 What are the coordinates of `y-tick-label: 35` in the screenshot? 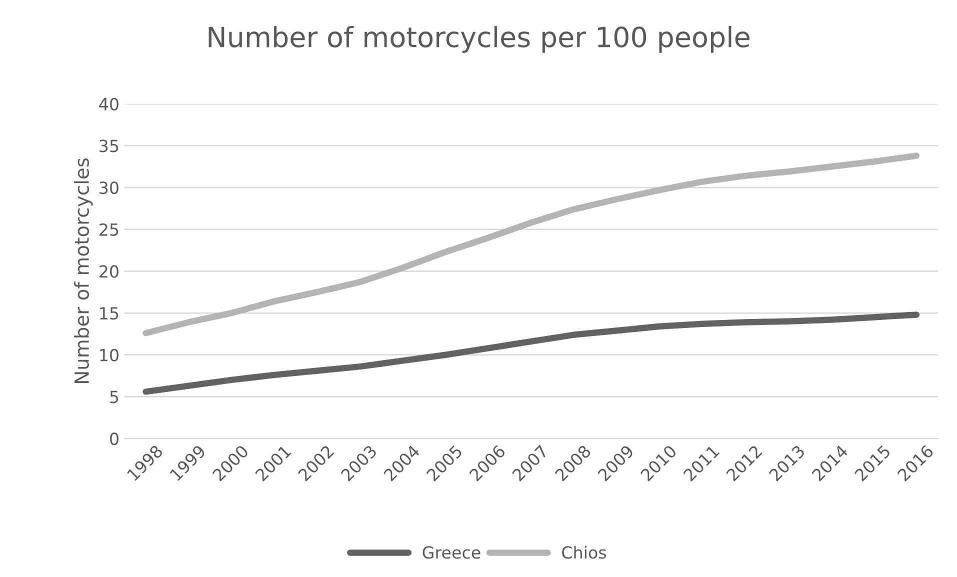 It's located at (109, 146).